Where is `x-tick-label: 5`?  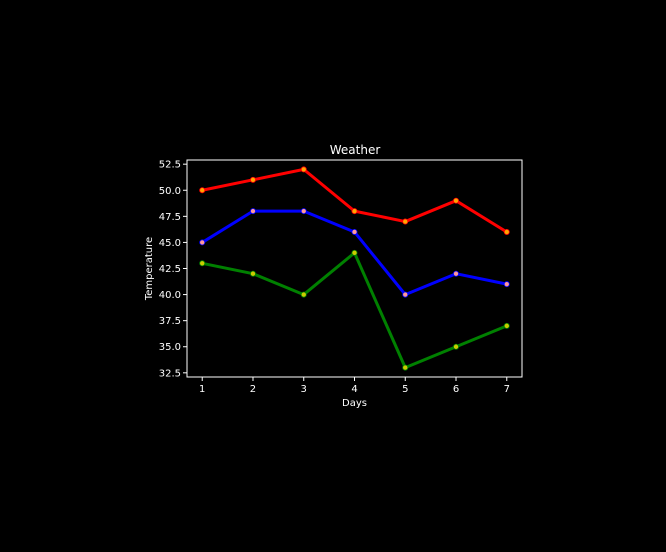
x-tick-label: 5 is located at coordinates (405, 389).